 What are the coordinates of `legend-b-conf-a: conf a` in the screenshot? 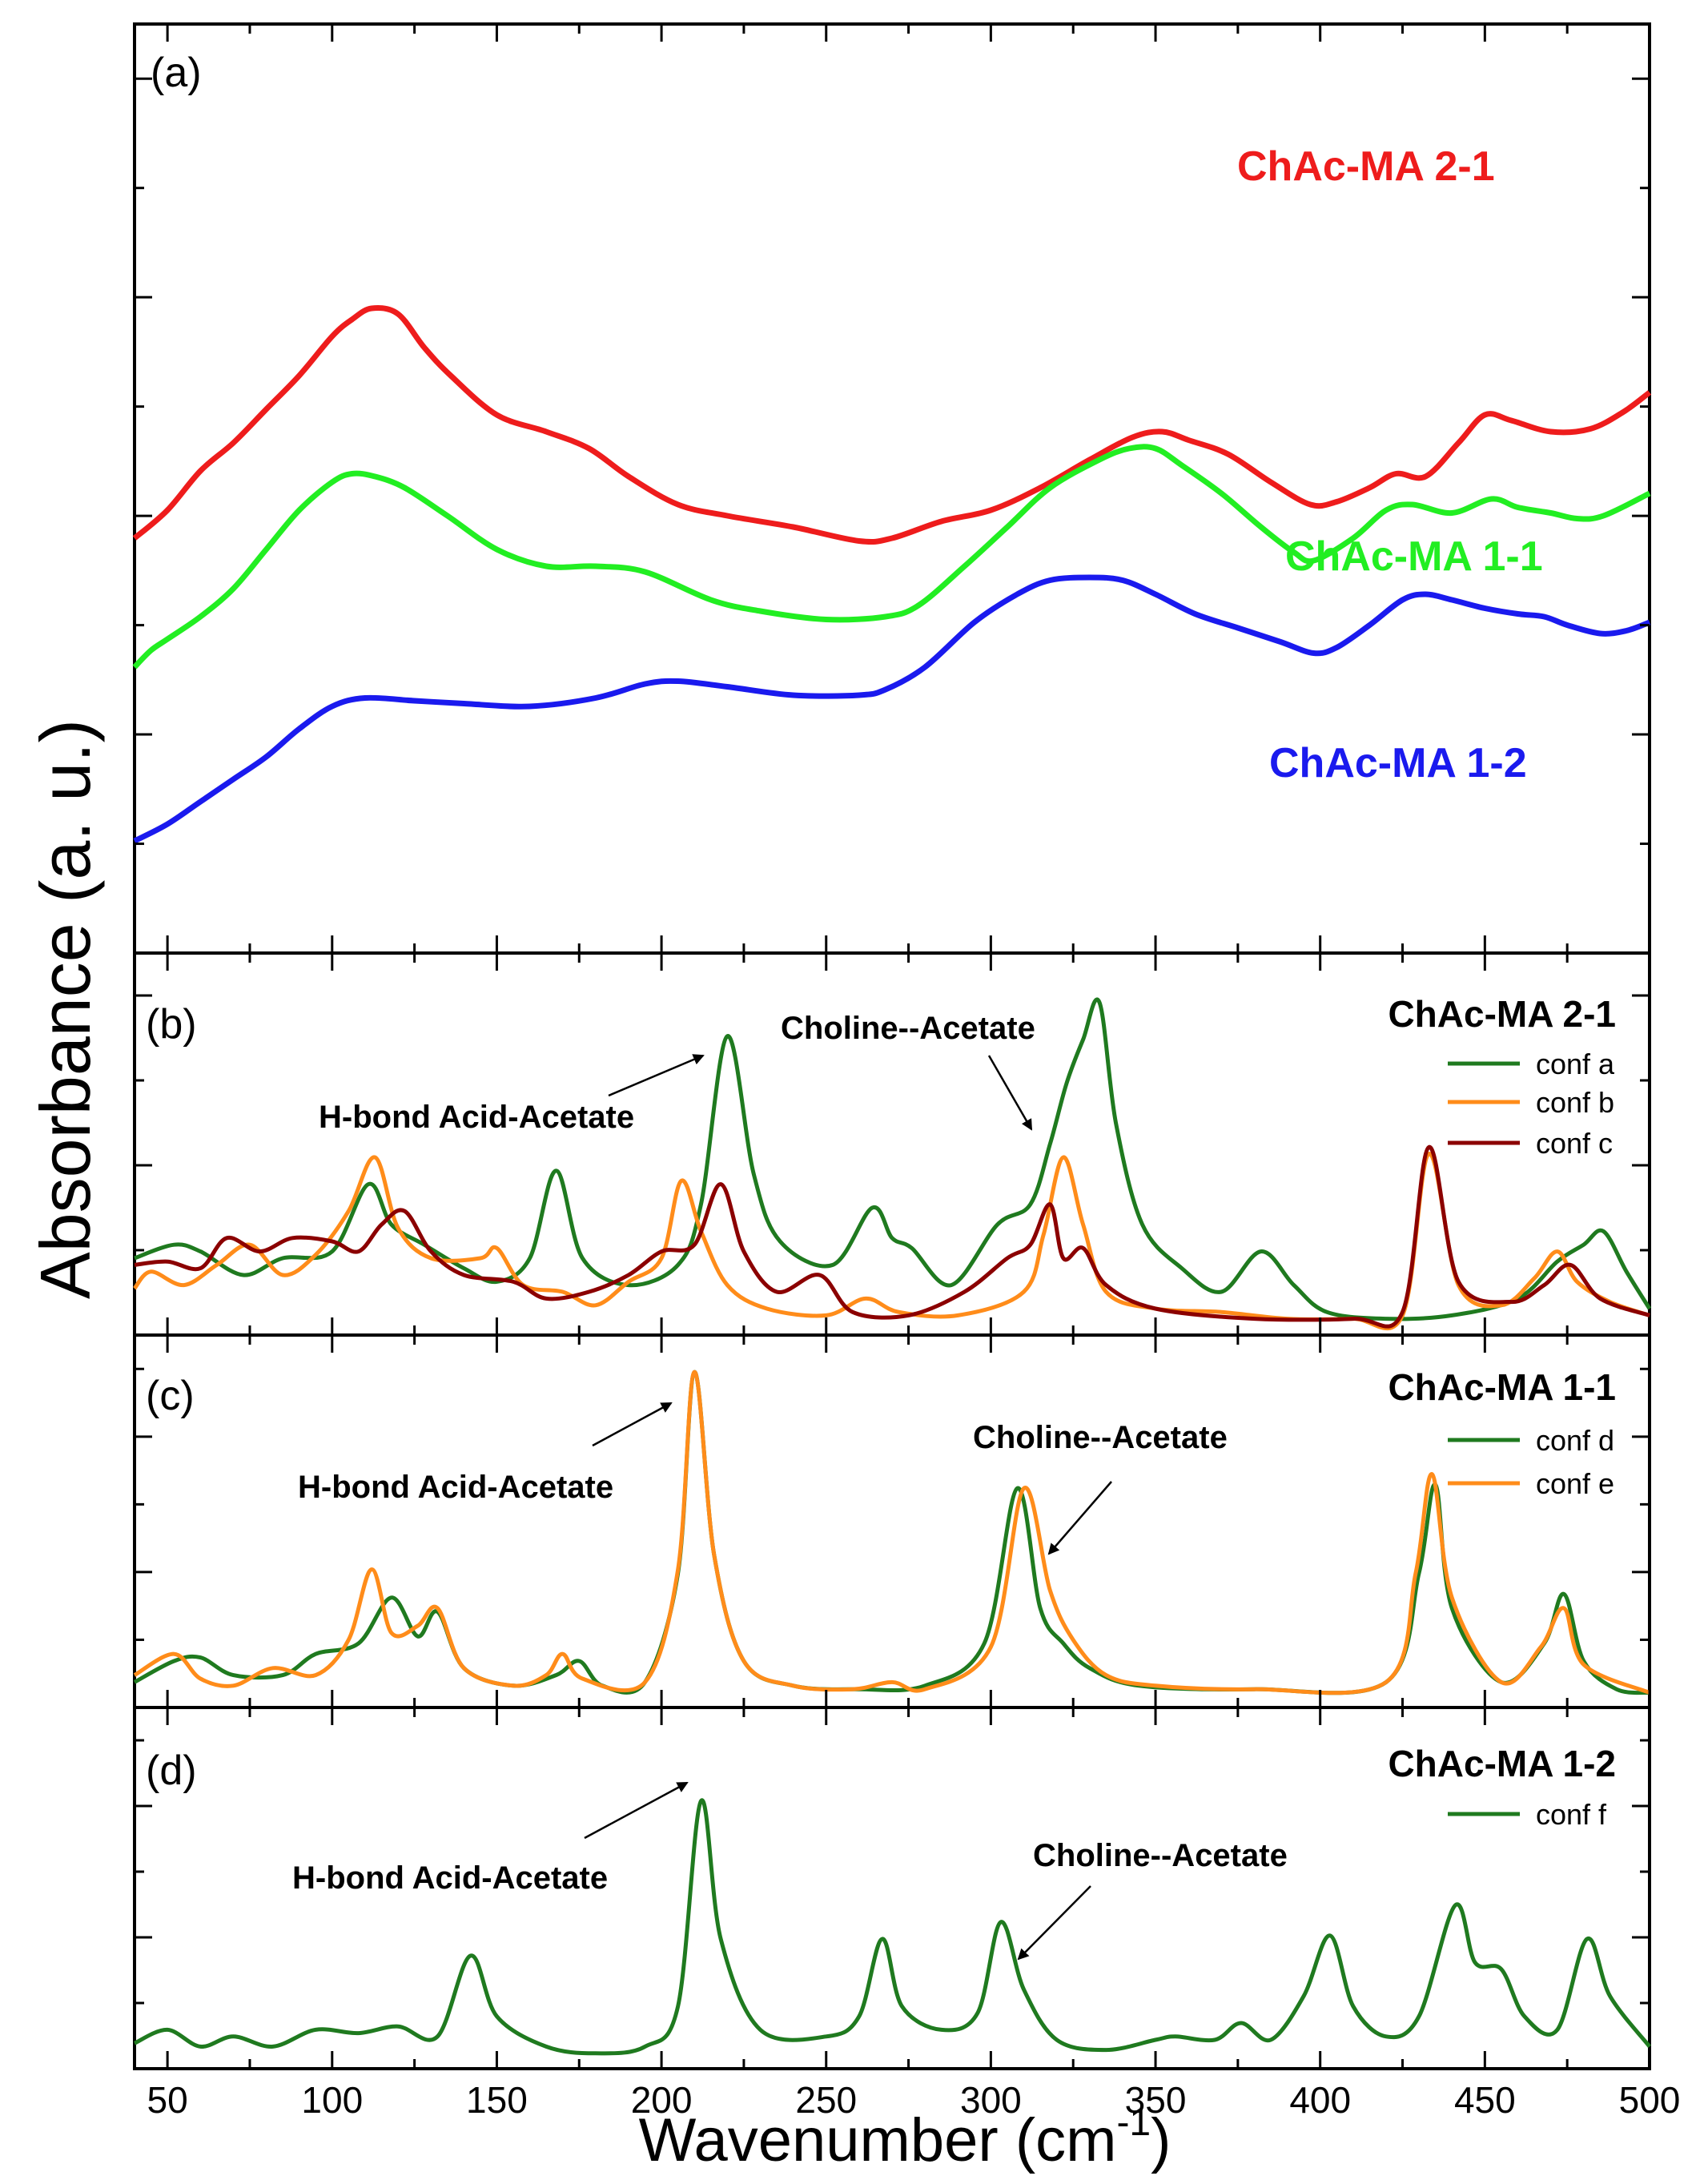 It's located at (1576, 1064).